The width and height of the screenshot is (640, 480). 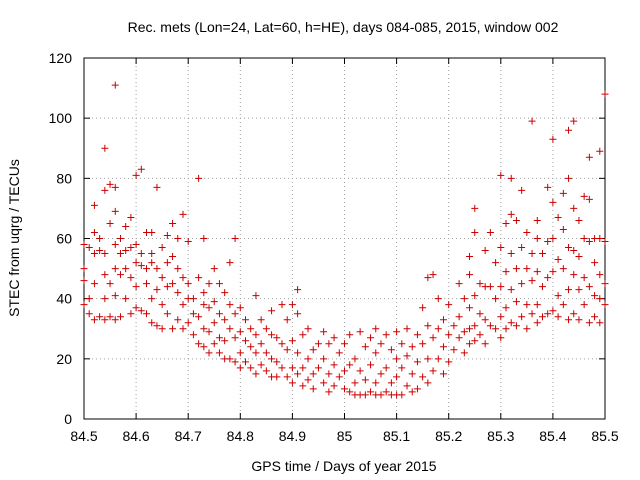 What do you see at coordinates (604, 436) in the screenshot?
I see `x-tick-label: 85.5` at bounding box center [604, 436].